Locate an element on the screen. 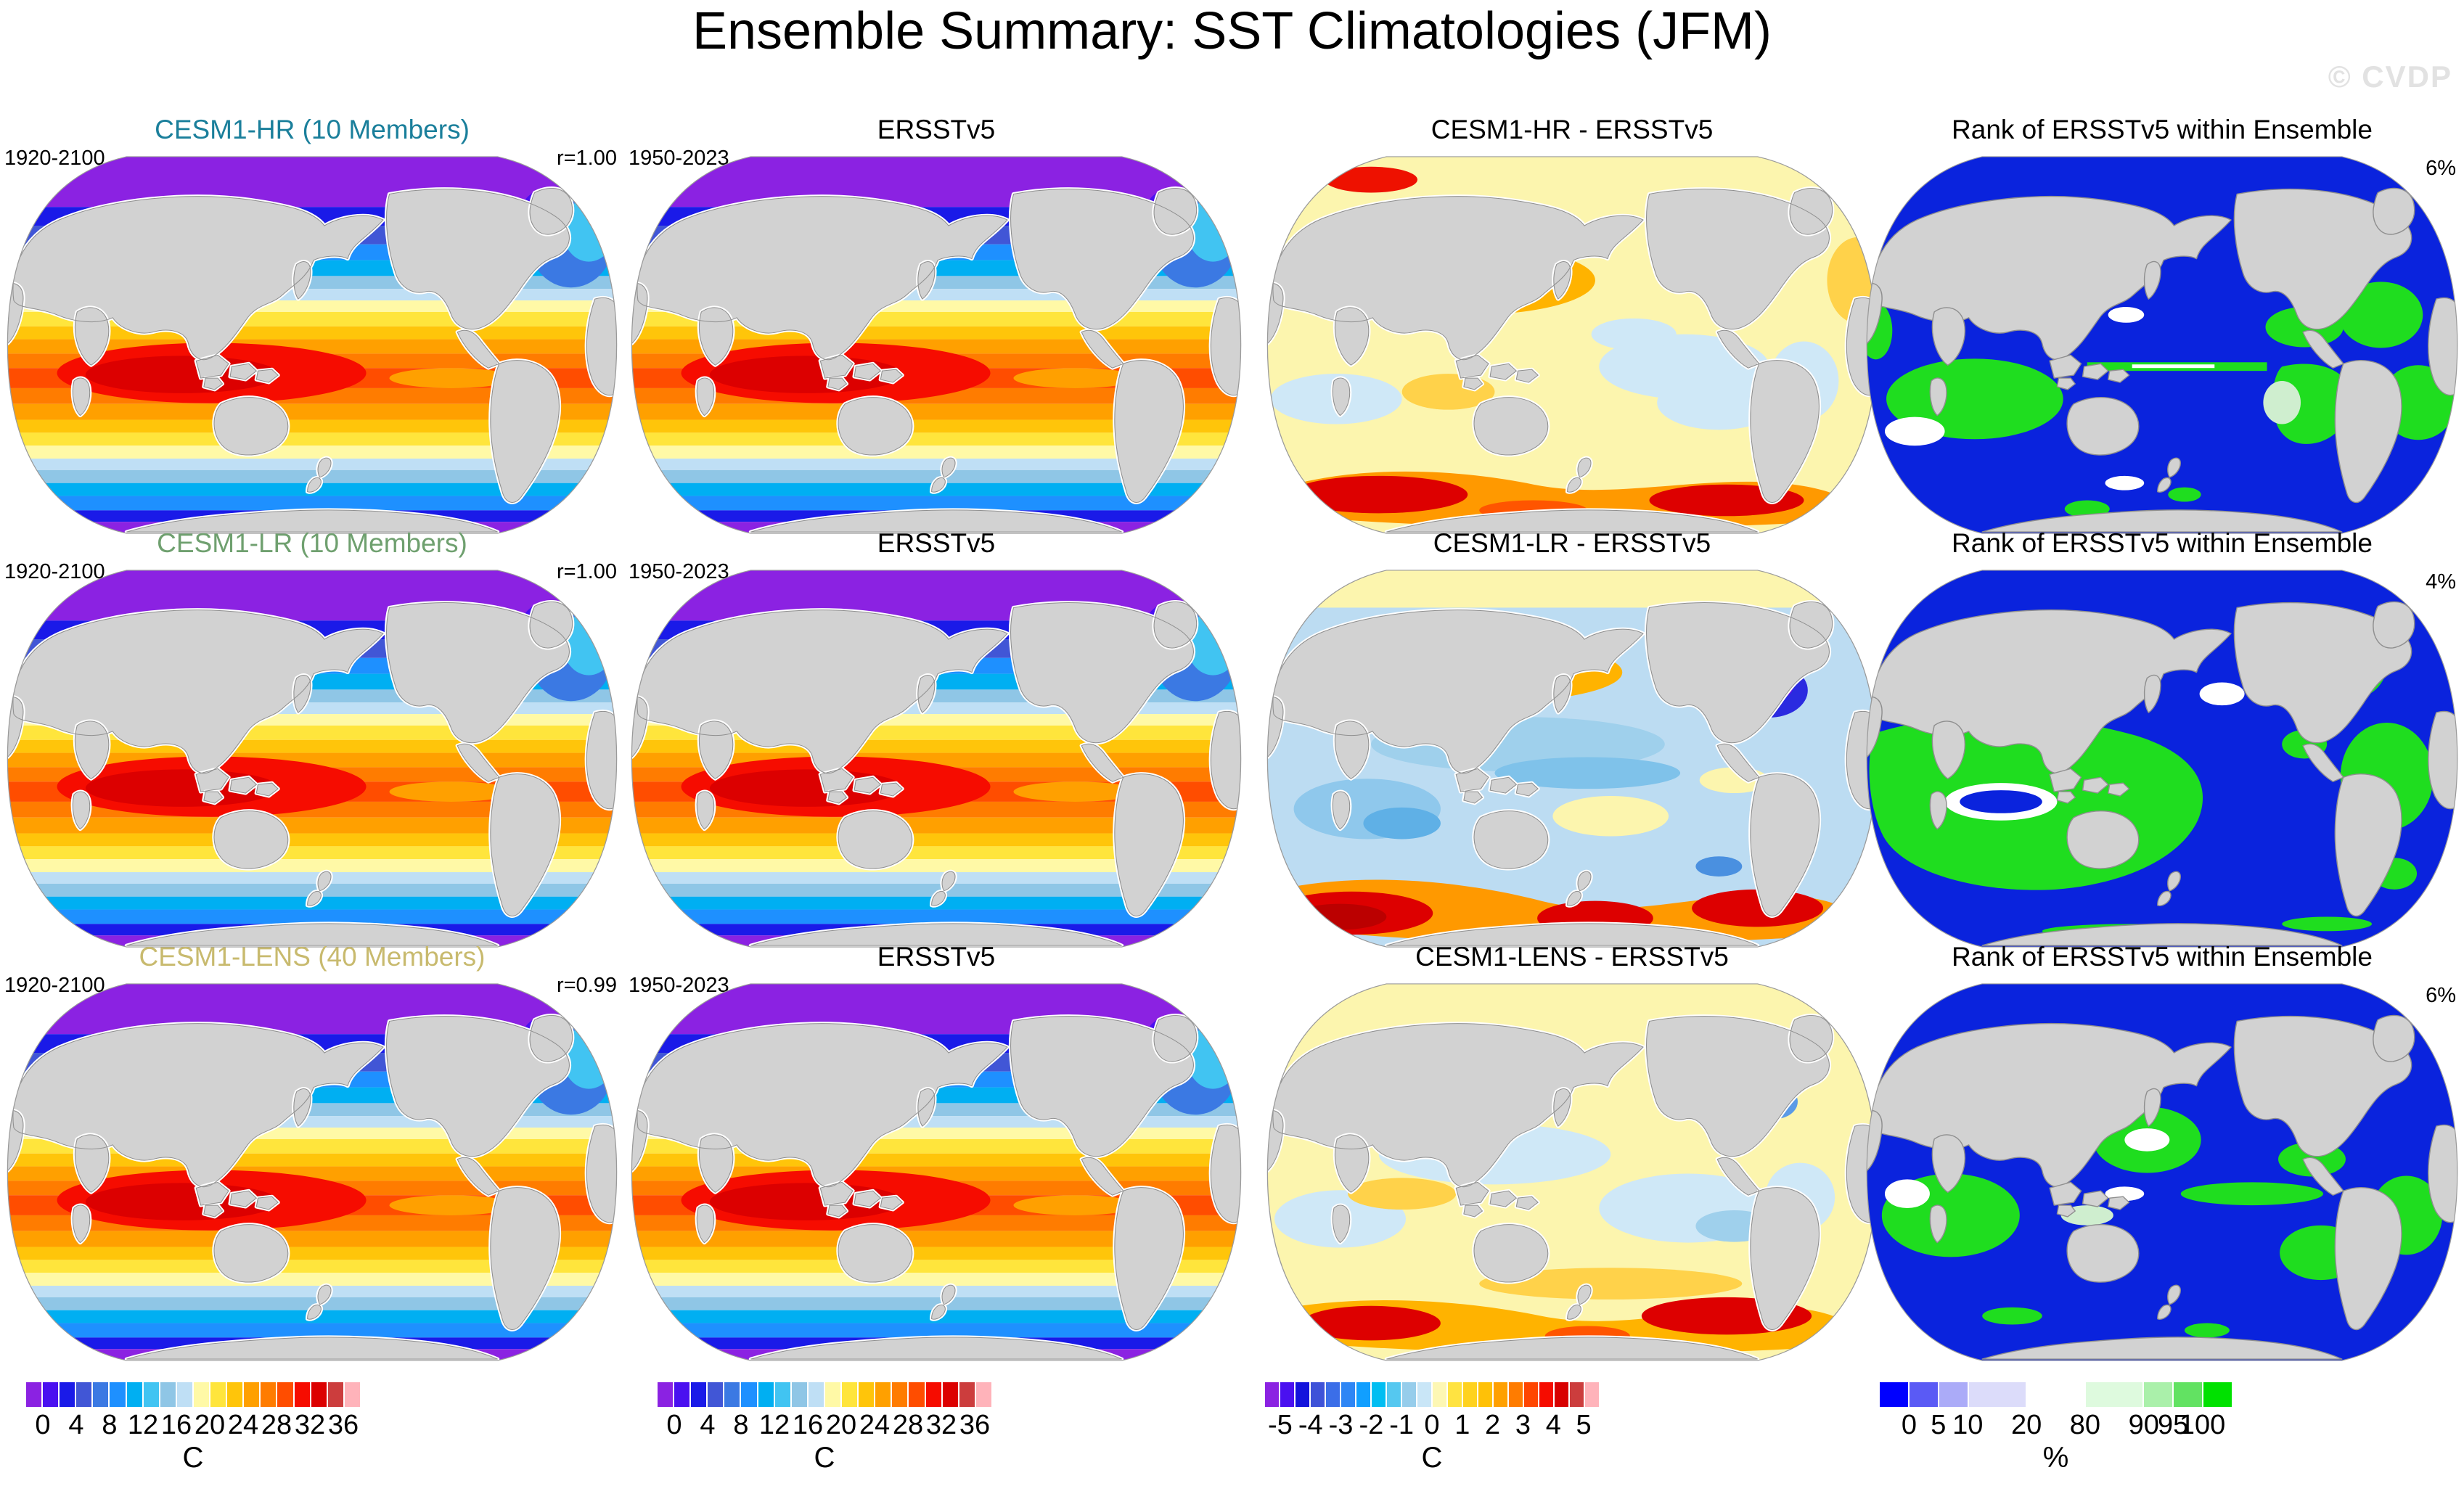 The height and width of the screenshot is (1486, 2464). colorbar-tick: 20 is located at coordinates (2026, 1425).